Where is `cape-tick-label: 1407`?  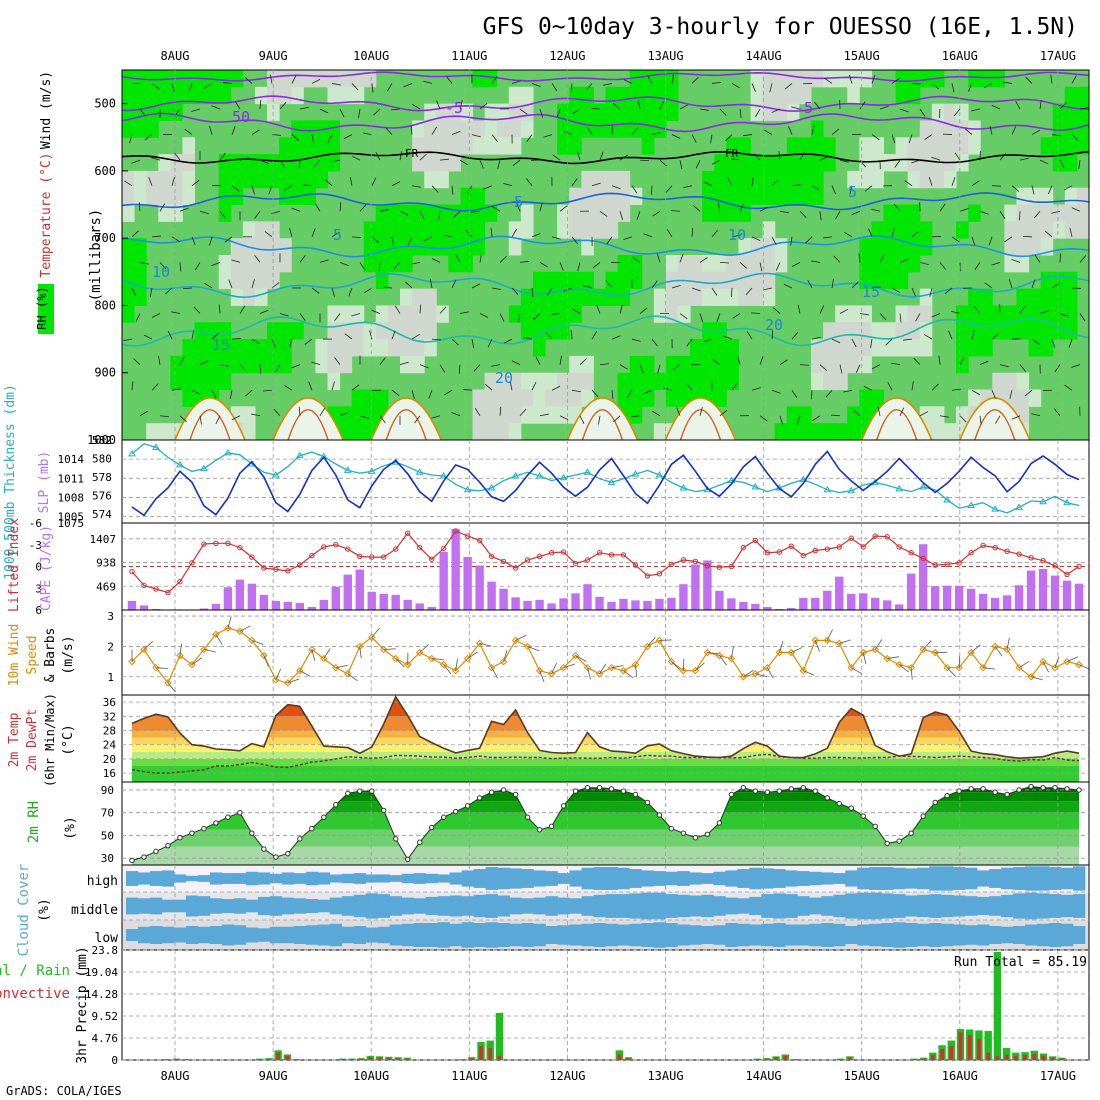 cape-tick-label: 1407 is located at coordinates (103, 539).